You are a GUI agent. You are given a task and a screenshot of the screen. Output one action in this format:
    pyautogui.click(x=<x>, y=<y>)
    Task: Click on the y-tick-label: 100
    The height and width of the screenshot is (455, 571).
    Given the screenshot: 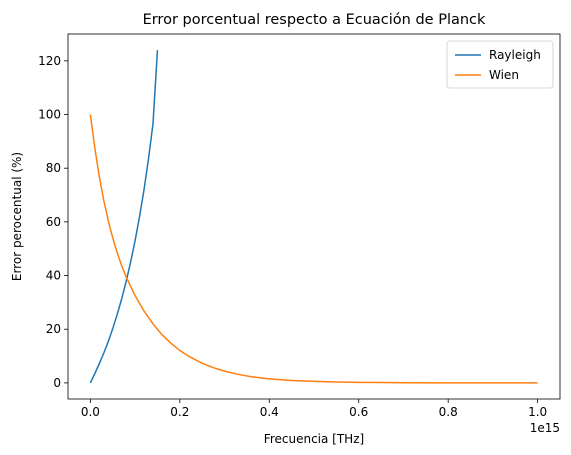 What is the action you would take?
    pyautogui.click(x=49, y=115)
    